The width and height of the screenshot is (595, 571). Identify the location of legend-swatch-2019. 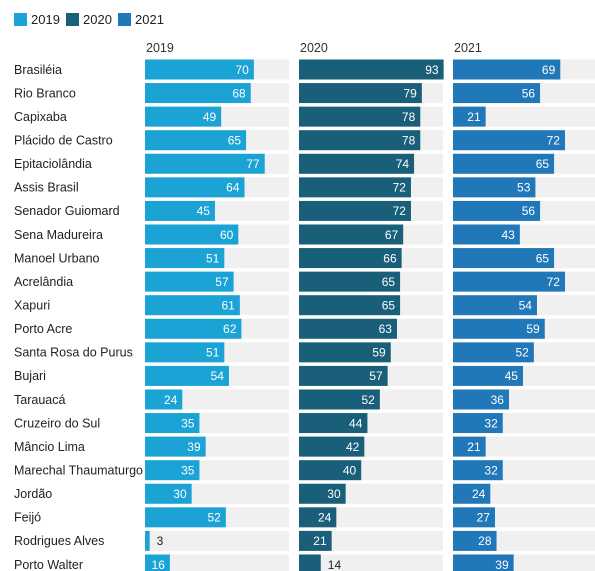
(20, 19).